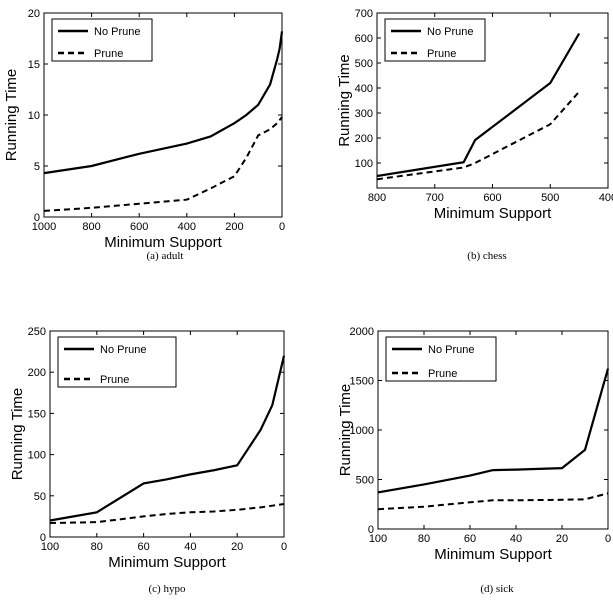 This screenshot has height=603, width=613. I want to click on panel-caption: (b) chess, so click(486, 256).